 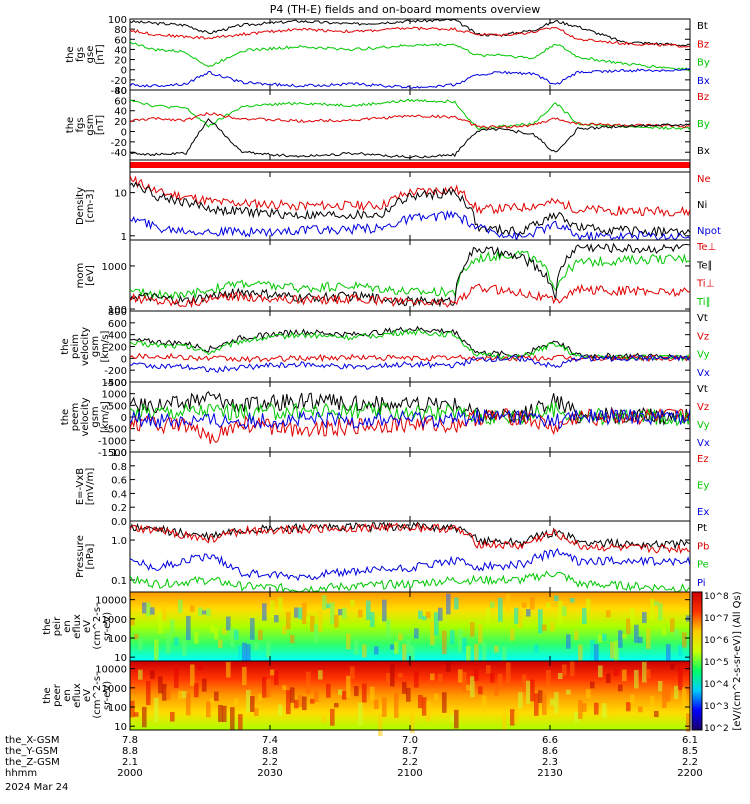 I want to click on y-axis-label: [cm-3], so click(x=90, y=205).